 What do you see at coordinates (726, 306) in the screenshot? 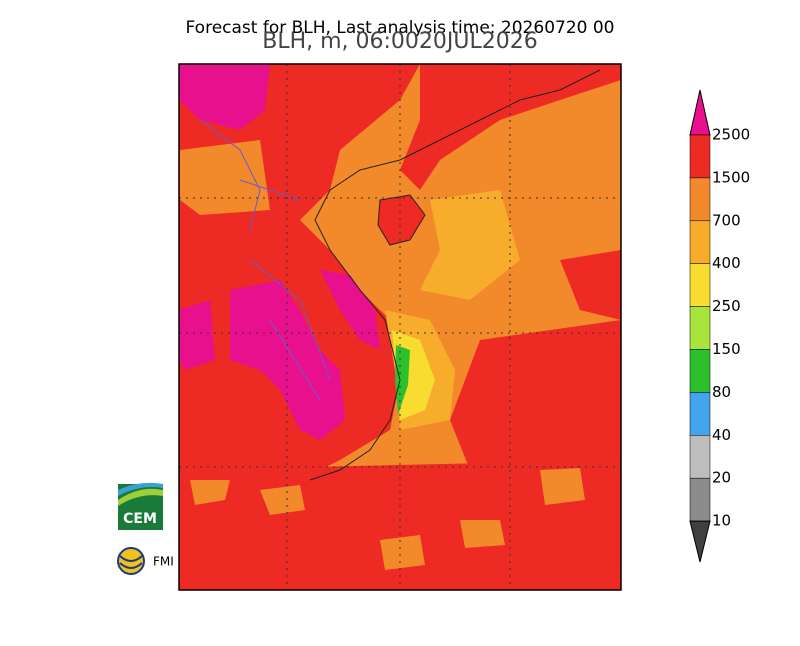
I see `colorbar-label: 250` at bounding box center [726, 306].